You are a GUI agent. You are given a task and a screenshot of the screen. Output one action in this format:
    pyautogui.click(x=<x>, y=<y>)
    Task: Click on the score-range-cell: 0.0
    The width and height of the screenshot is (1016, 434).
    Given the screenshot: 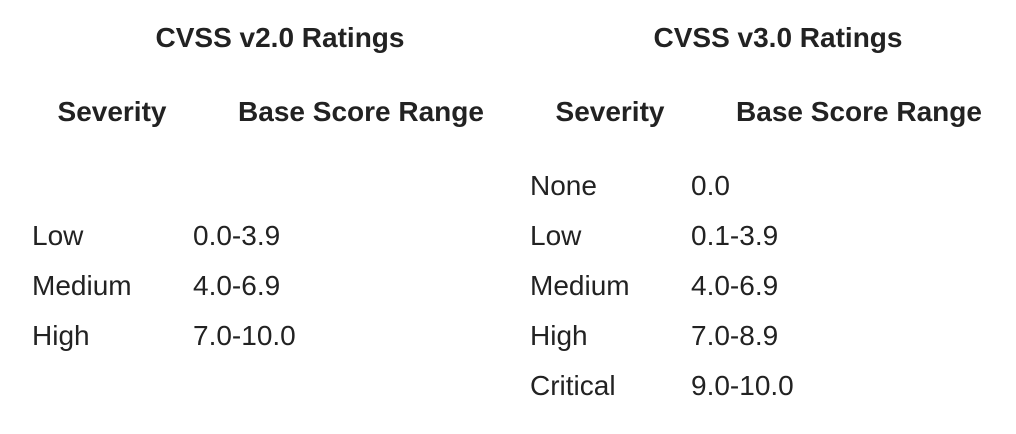 What is the action you would take?
    pyautogui.click(x=710, y=185)
    